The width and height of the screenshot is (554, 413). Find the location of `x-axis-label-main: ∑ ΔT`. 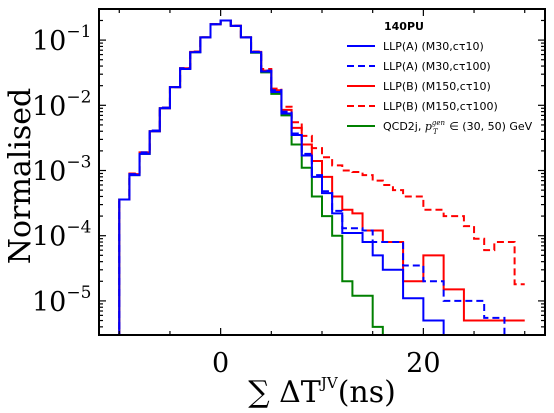

x-axis-label-main: ∑ ΔT is located at coordinates (284, 392).